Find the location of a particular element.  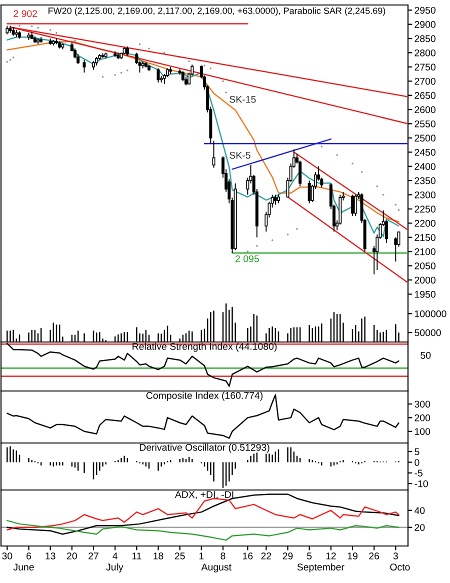

y-tick-label: 2850 is located at coordinates (425, 38).